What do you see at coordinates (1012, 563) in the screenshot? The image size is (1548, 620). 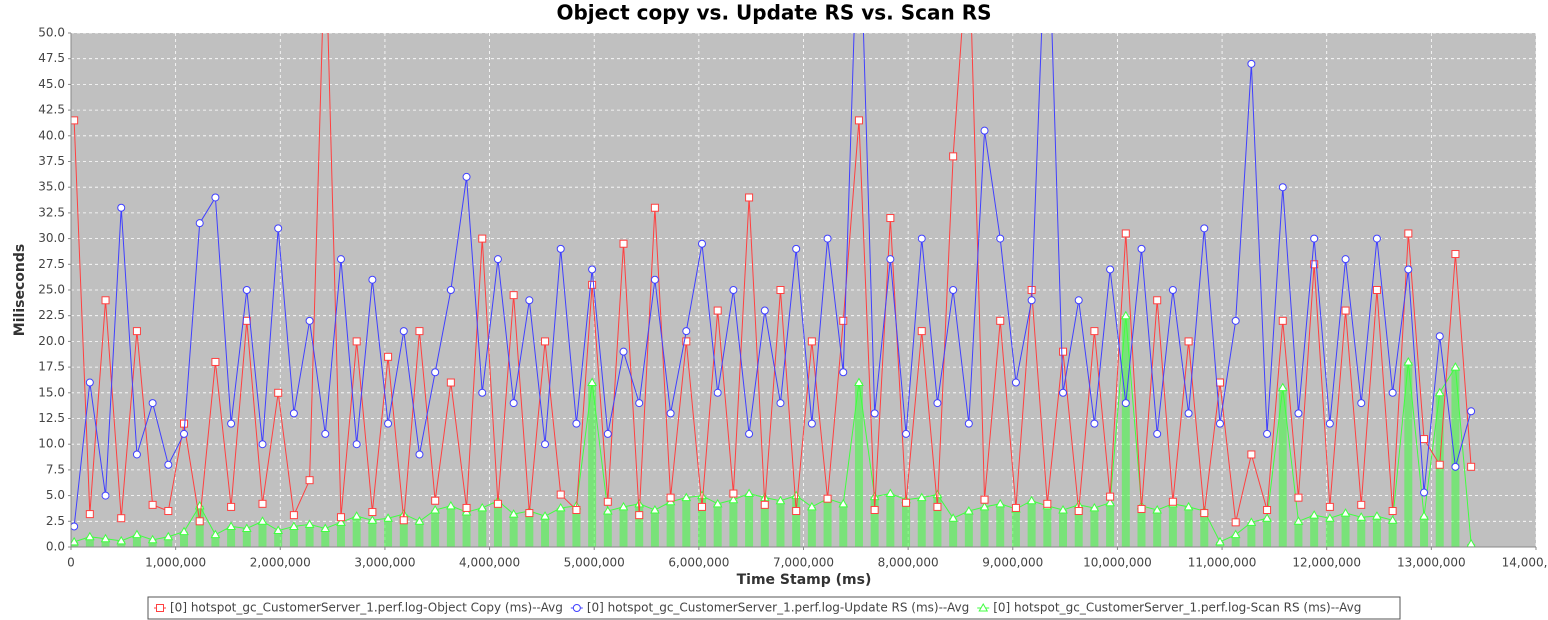 I see `x-tick-label: 9,000,000` at bounding box center [1012, 563].